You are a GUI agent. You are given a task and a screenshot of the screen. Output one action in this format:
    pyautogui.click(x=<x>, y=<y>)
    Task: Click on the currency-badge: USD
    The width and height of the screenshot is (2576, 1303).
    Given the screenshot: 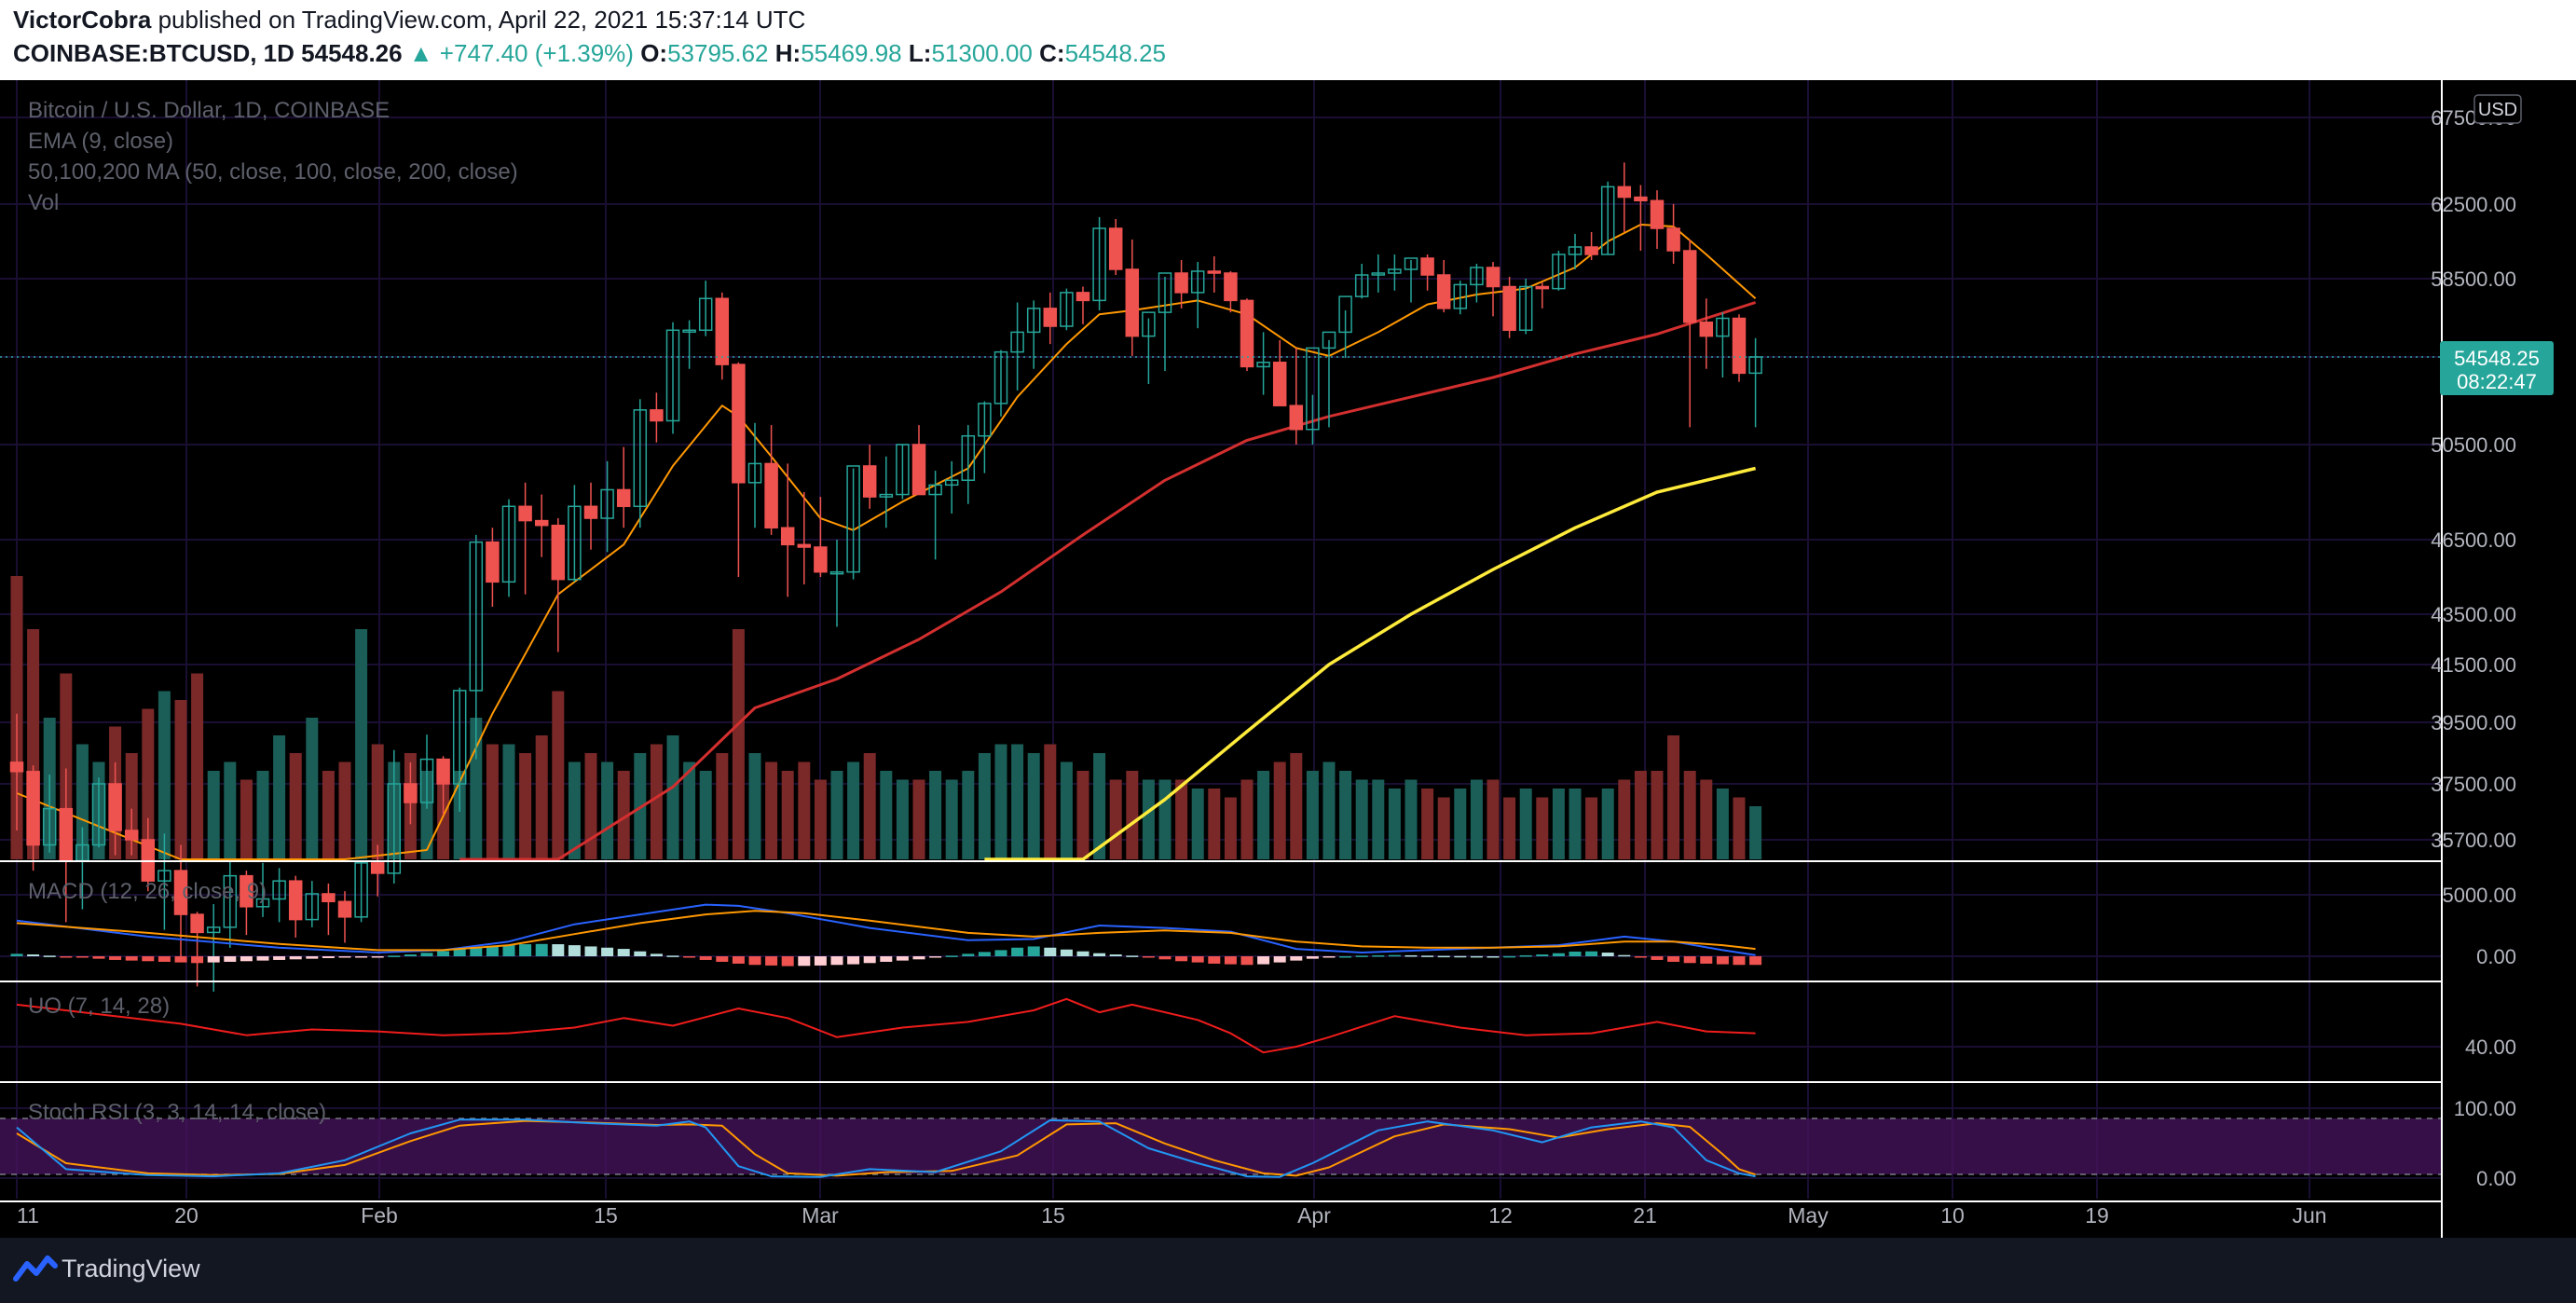 What is the action you would take?
    pyautogui.click(x=2497, y=109)
    